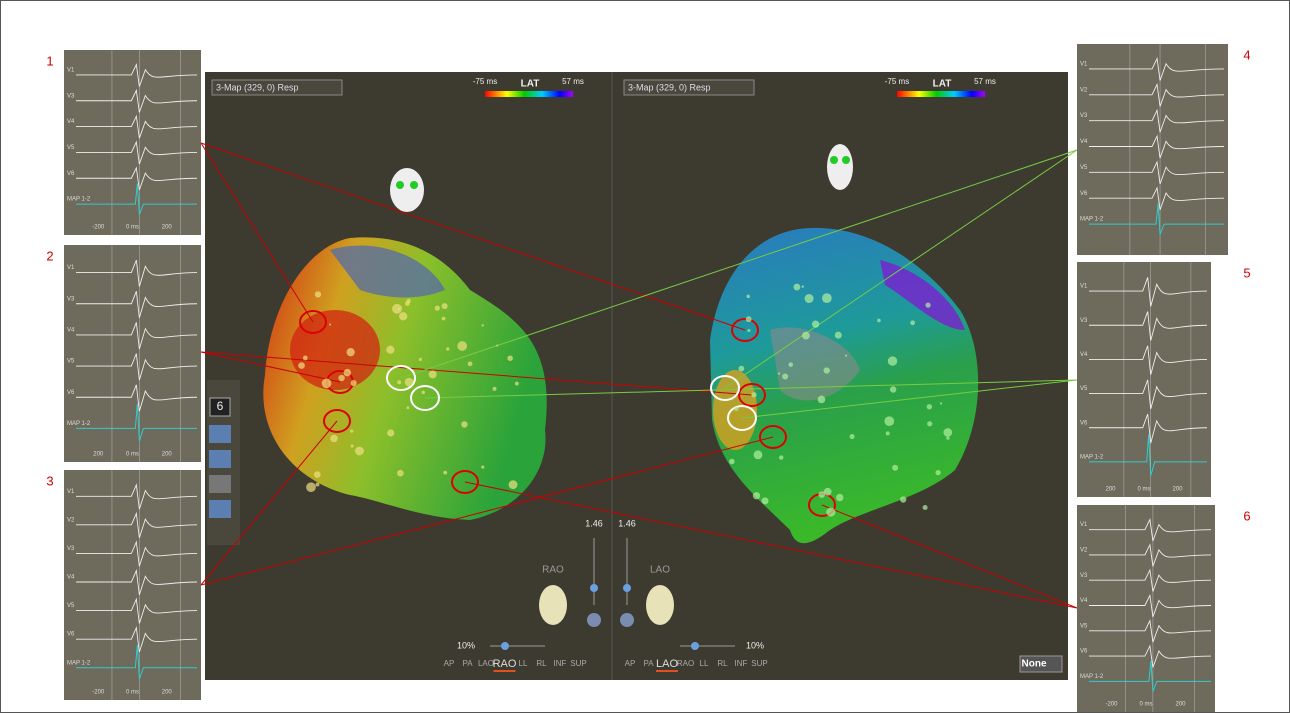 The width and height of the screenshot is (1290, 713). What do you see at coordinates (466, 645) in the screenshot?
I see `opacity-value: 10%` at bounding box center [466, 645].